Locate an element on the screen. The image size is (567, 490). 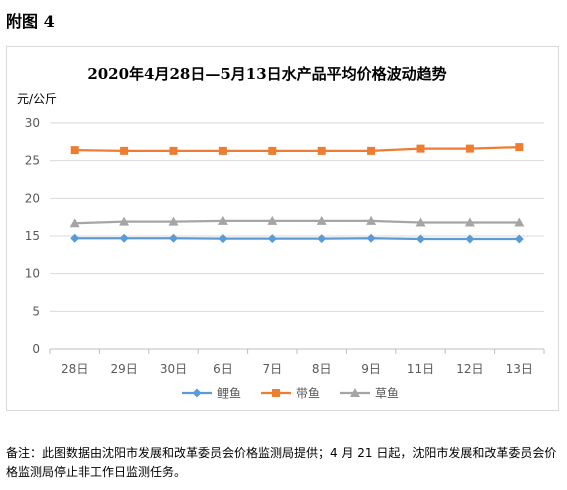
y-tick-label: 30 is located at coordinates (32, 123).